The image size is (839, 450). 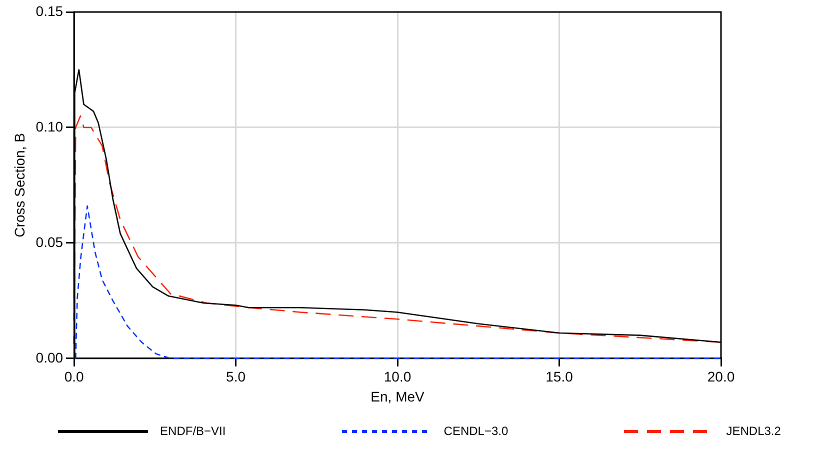 I want to click on legend-label: ENDF/B−VII, so click(x=193, y=431).